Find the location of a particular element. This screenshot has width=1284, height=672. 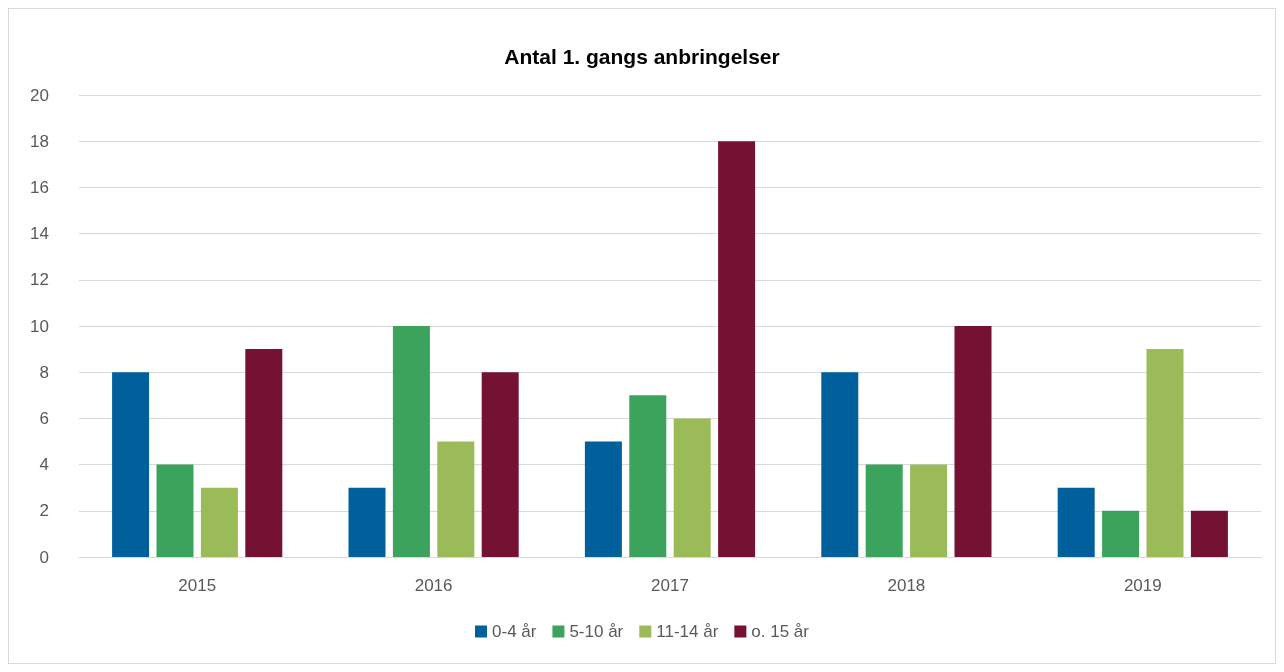

legend-label: 11-14 år is located at coordinates (687, 631).